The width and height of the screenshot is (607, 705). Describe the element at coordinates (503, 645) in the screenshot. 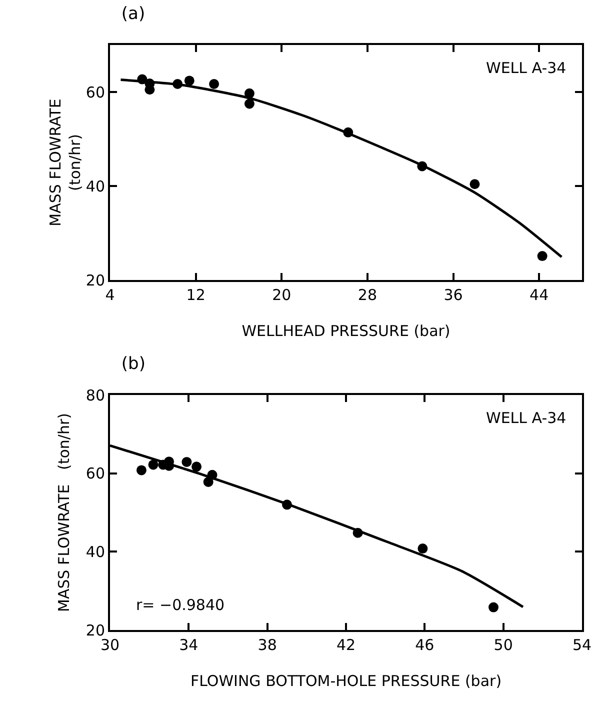

I see `x-tick-label: 50` at that location.